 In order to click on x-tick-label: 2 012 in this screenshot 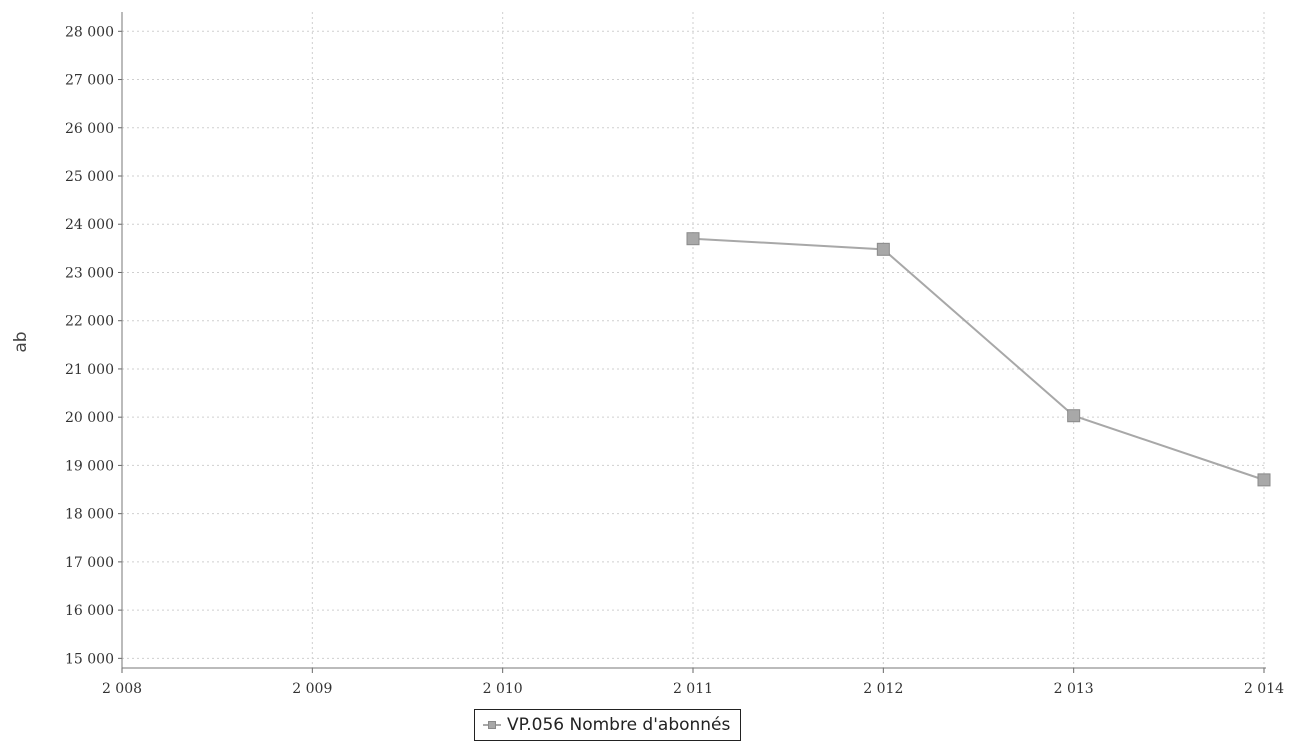, I will do `click(883, 689)`.